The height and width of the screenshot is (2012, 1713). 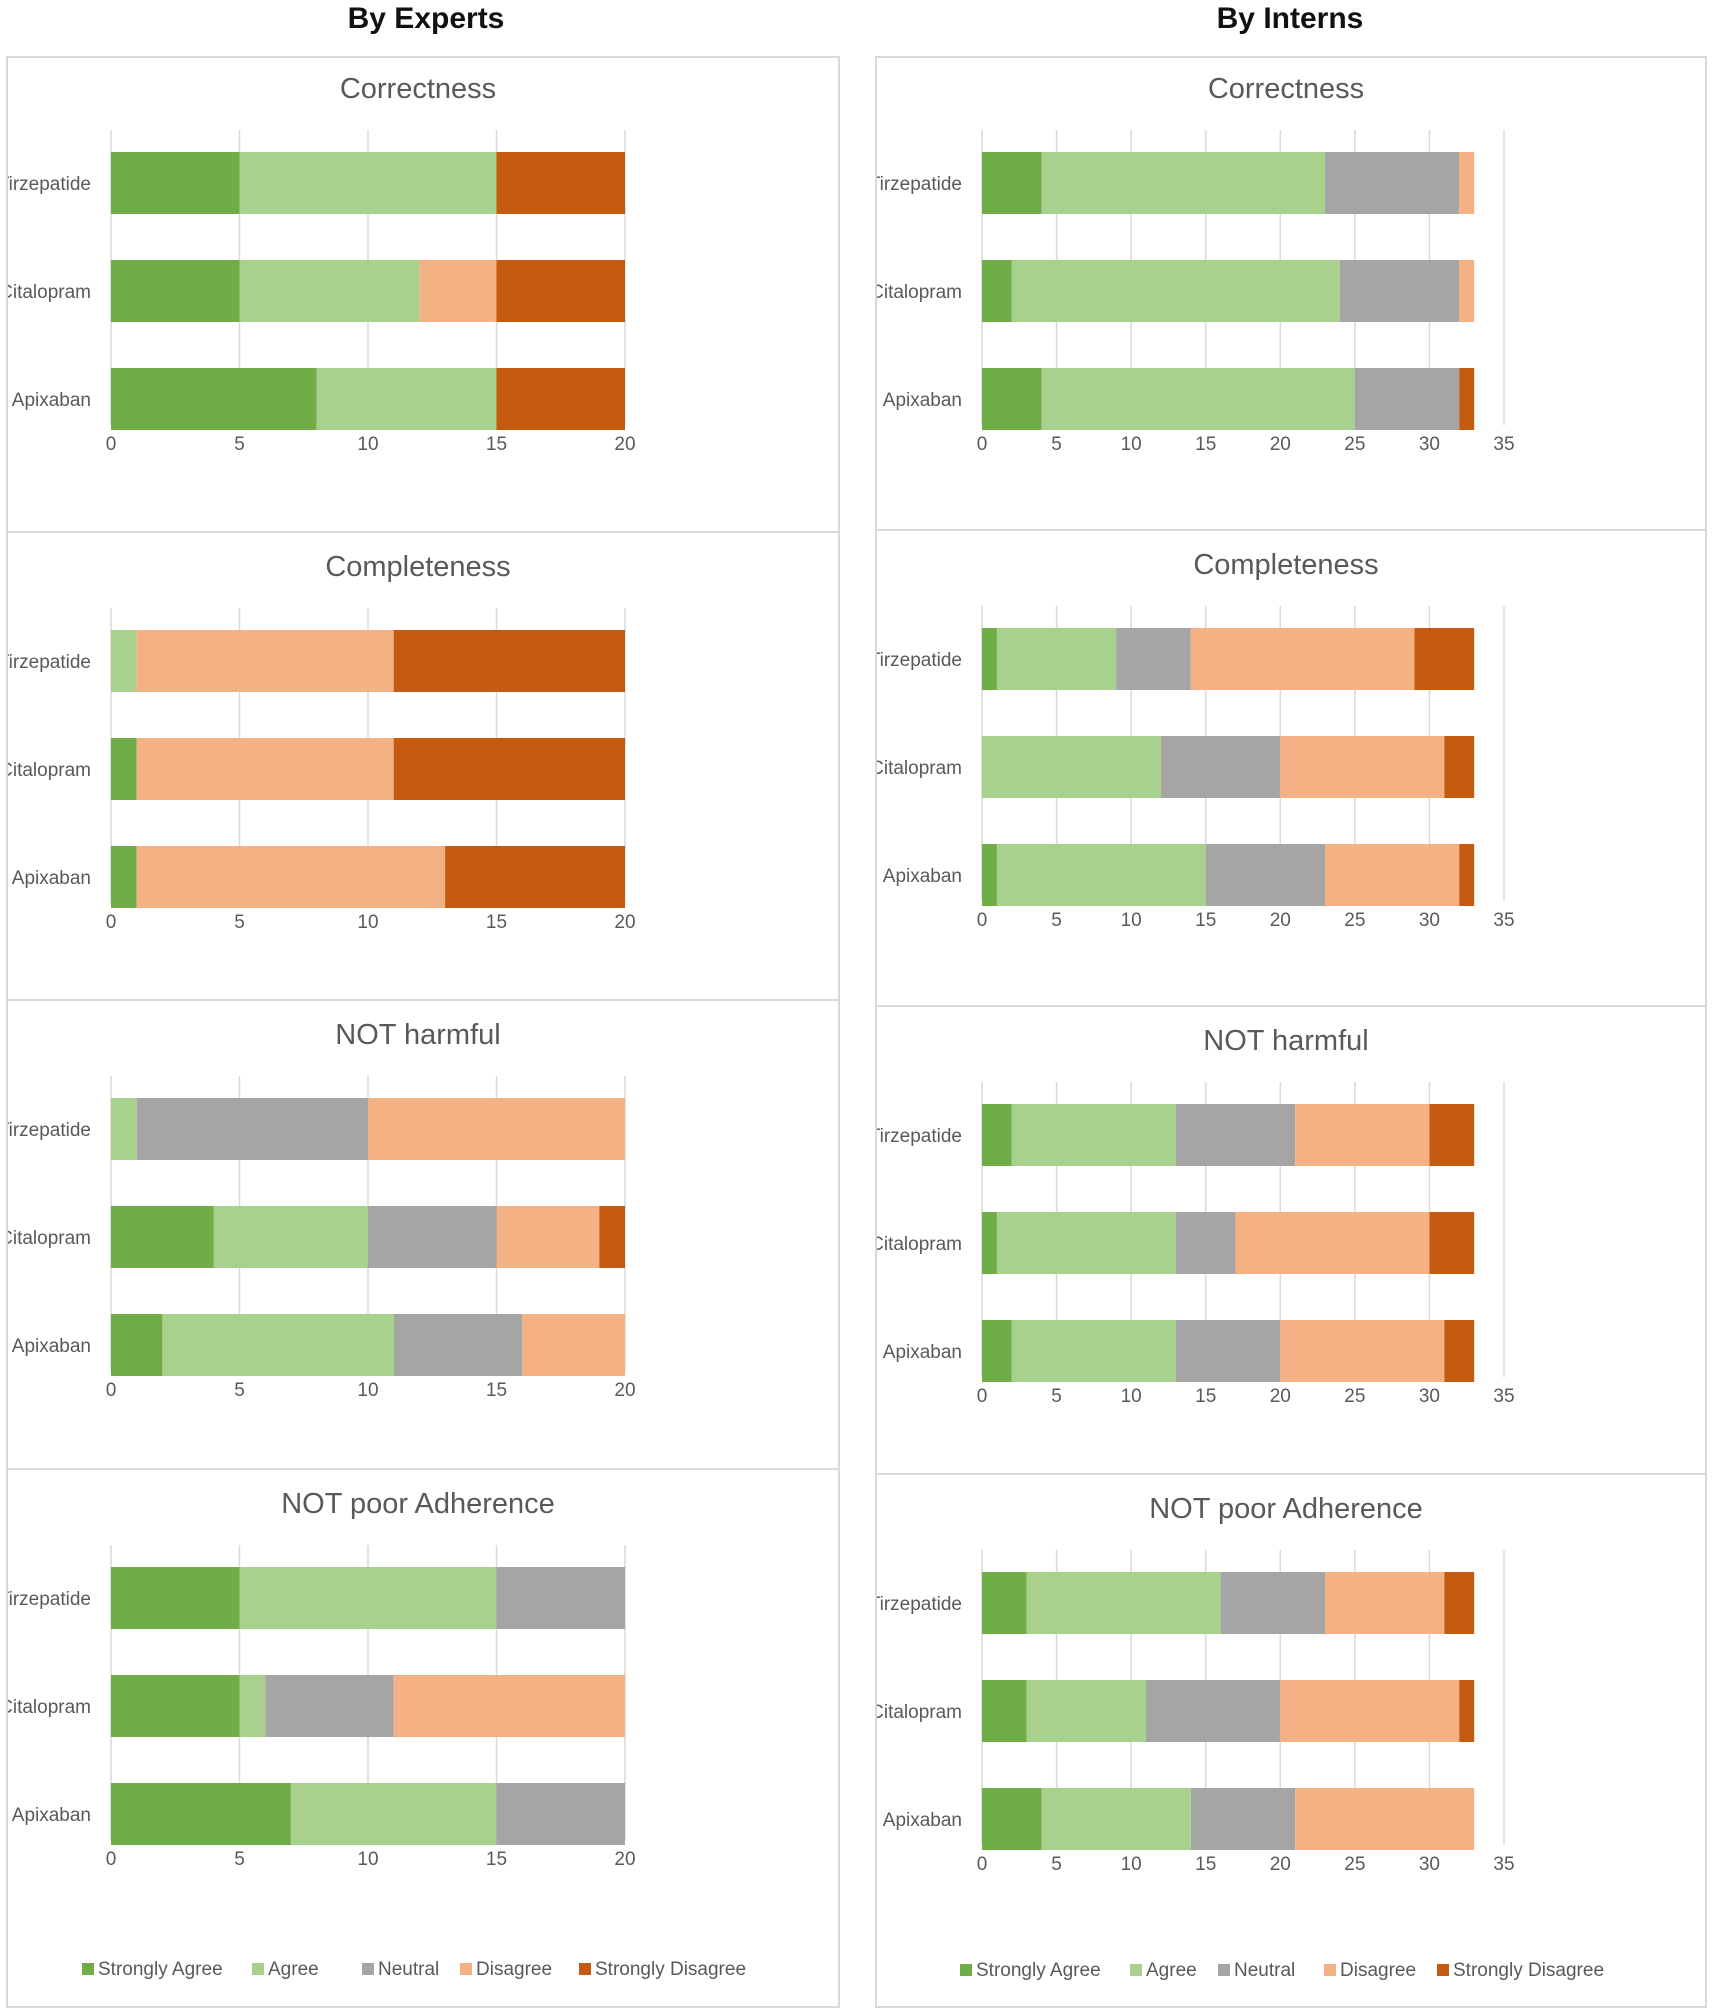 What do you see at coordinates (1285, 1041) in the screenshot?
I see `chart-title: NOT harmful` at bounding box center [1285, 1041].